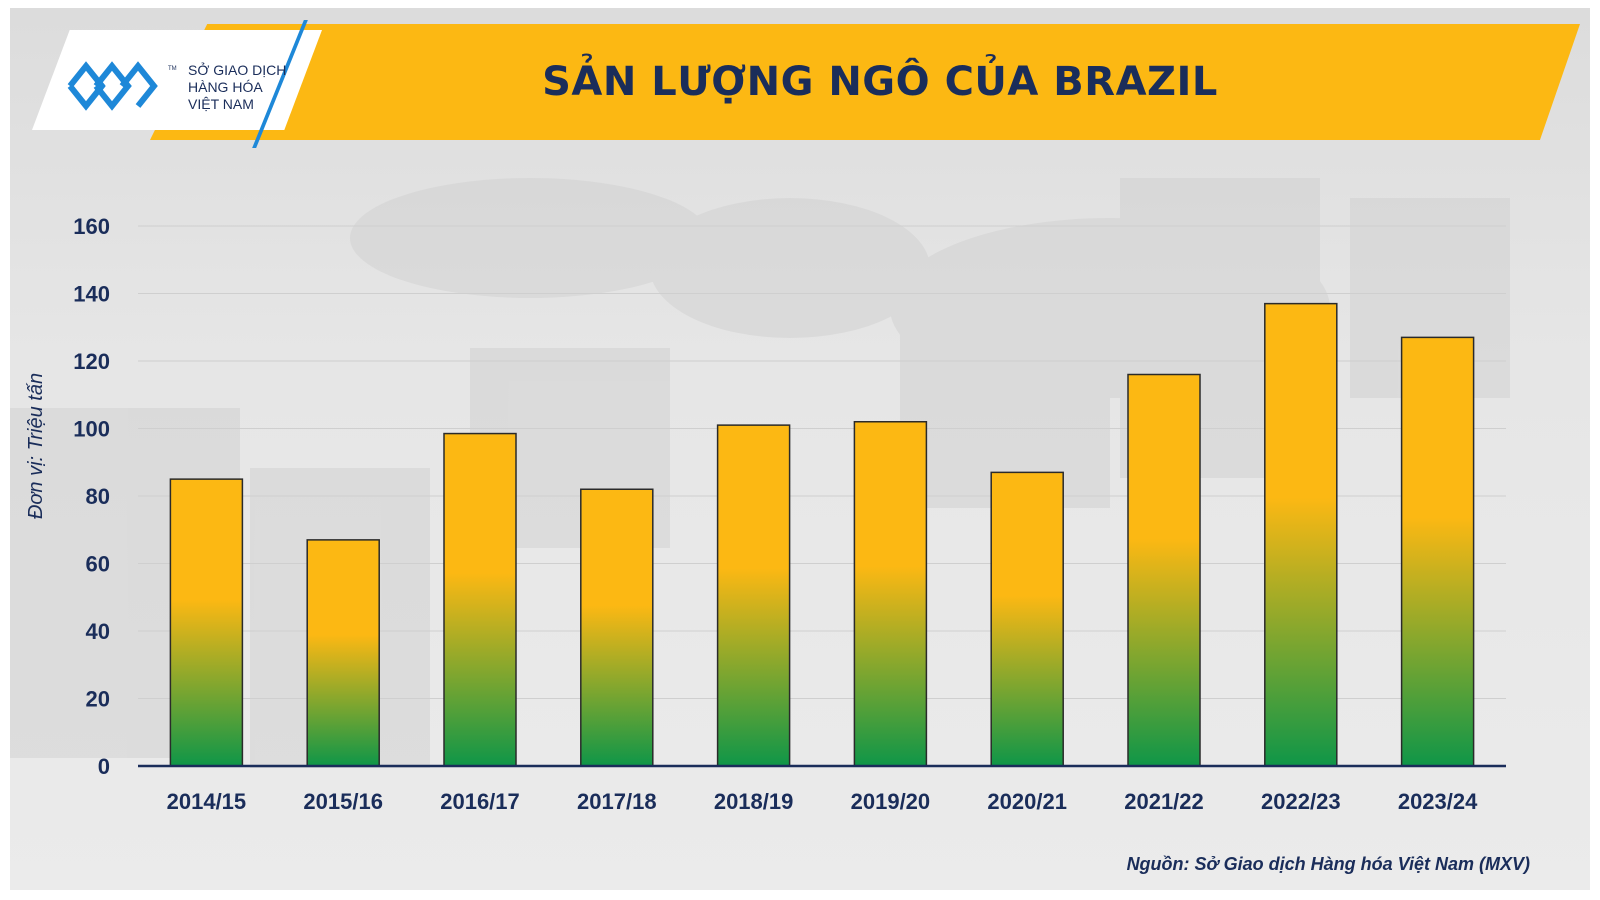  What do you see at coordinates (177, 80) in the screenshot?
I see `logo-box` at bounding box center [177, 80].